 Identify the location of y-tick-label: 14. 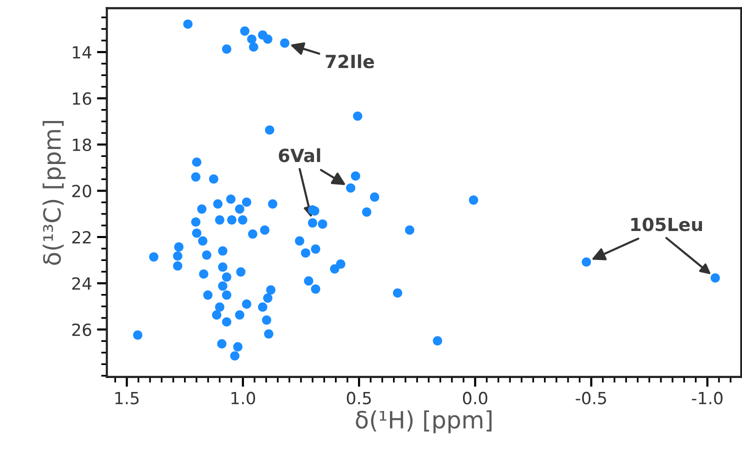
(82, 52).